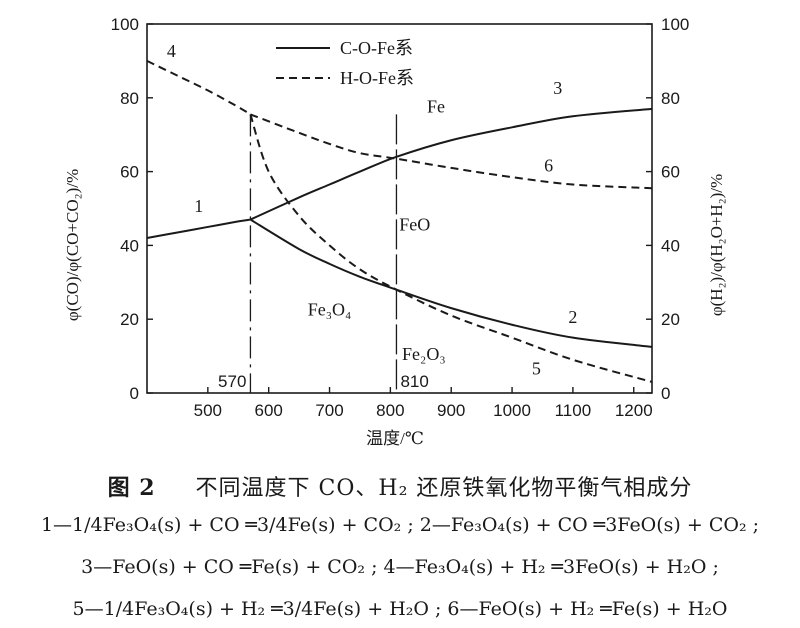  Describe the element at coordinates (131, 488) in the screenshot. I see `figure-number: 图 2` at that location.